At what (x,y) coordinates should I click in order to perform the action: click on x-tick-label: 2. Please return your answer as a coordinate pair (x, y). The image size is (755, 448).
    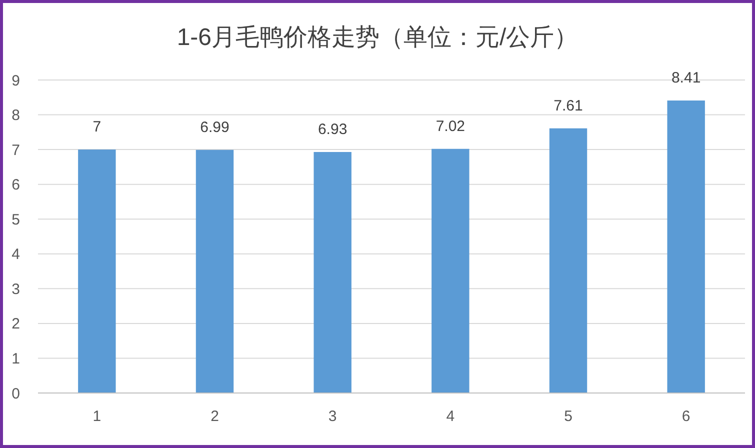
    Looking at the image, I should click on (214, 416).